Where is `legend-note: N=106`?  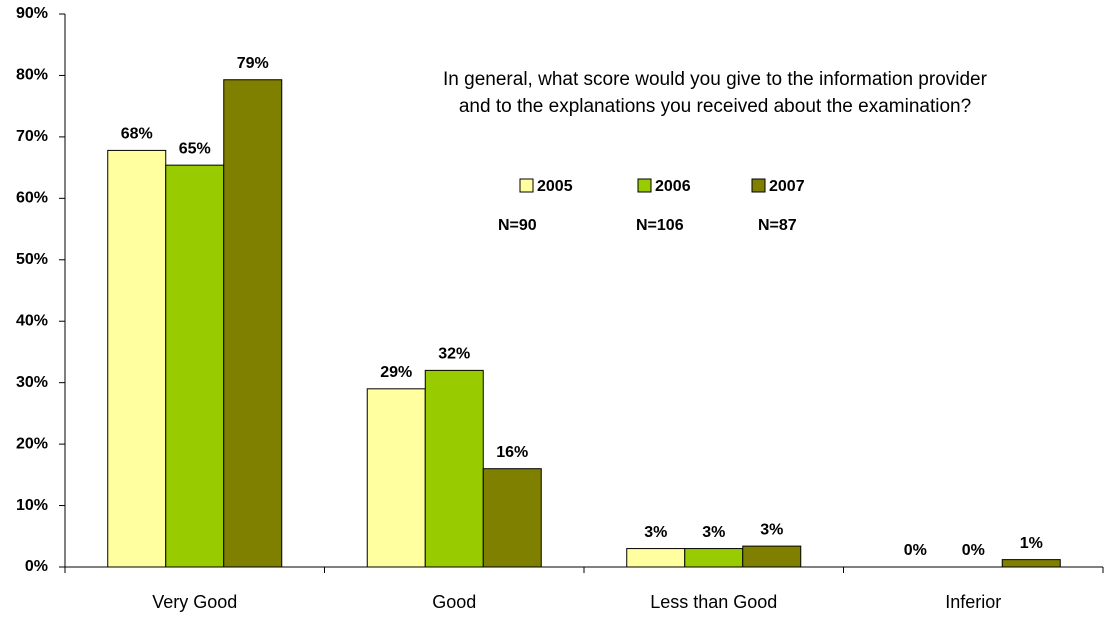
legend-note: N=106 is located at coordinates (660, 225).